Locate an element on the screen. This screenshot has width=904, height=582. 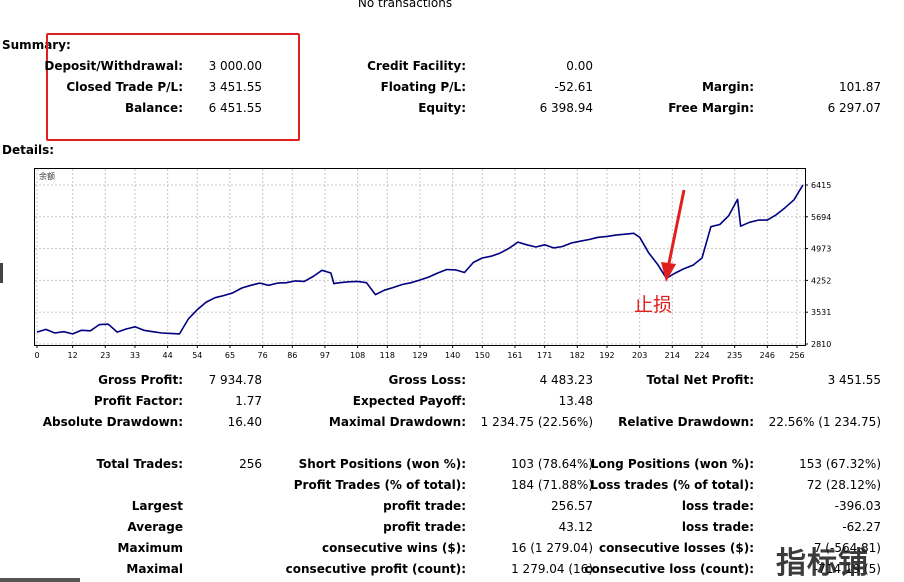
trades-r5-c2-label: consecutive loss (count): is located at coordinates (669, 569).